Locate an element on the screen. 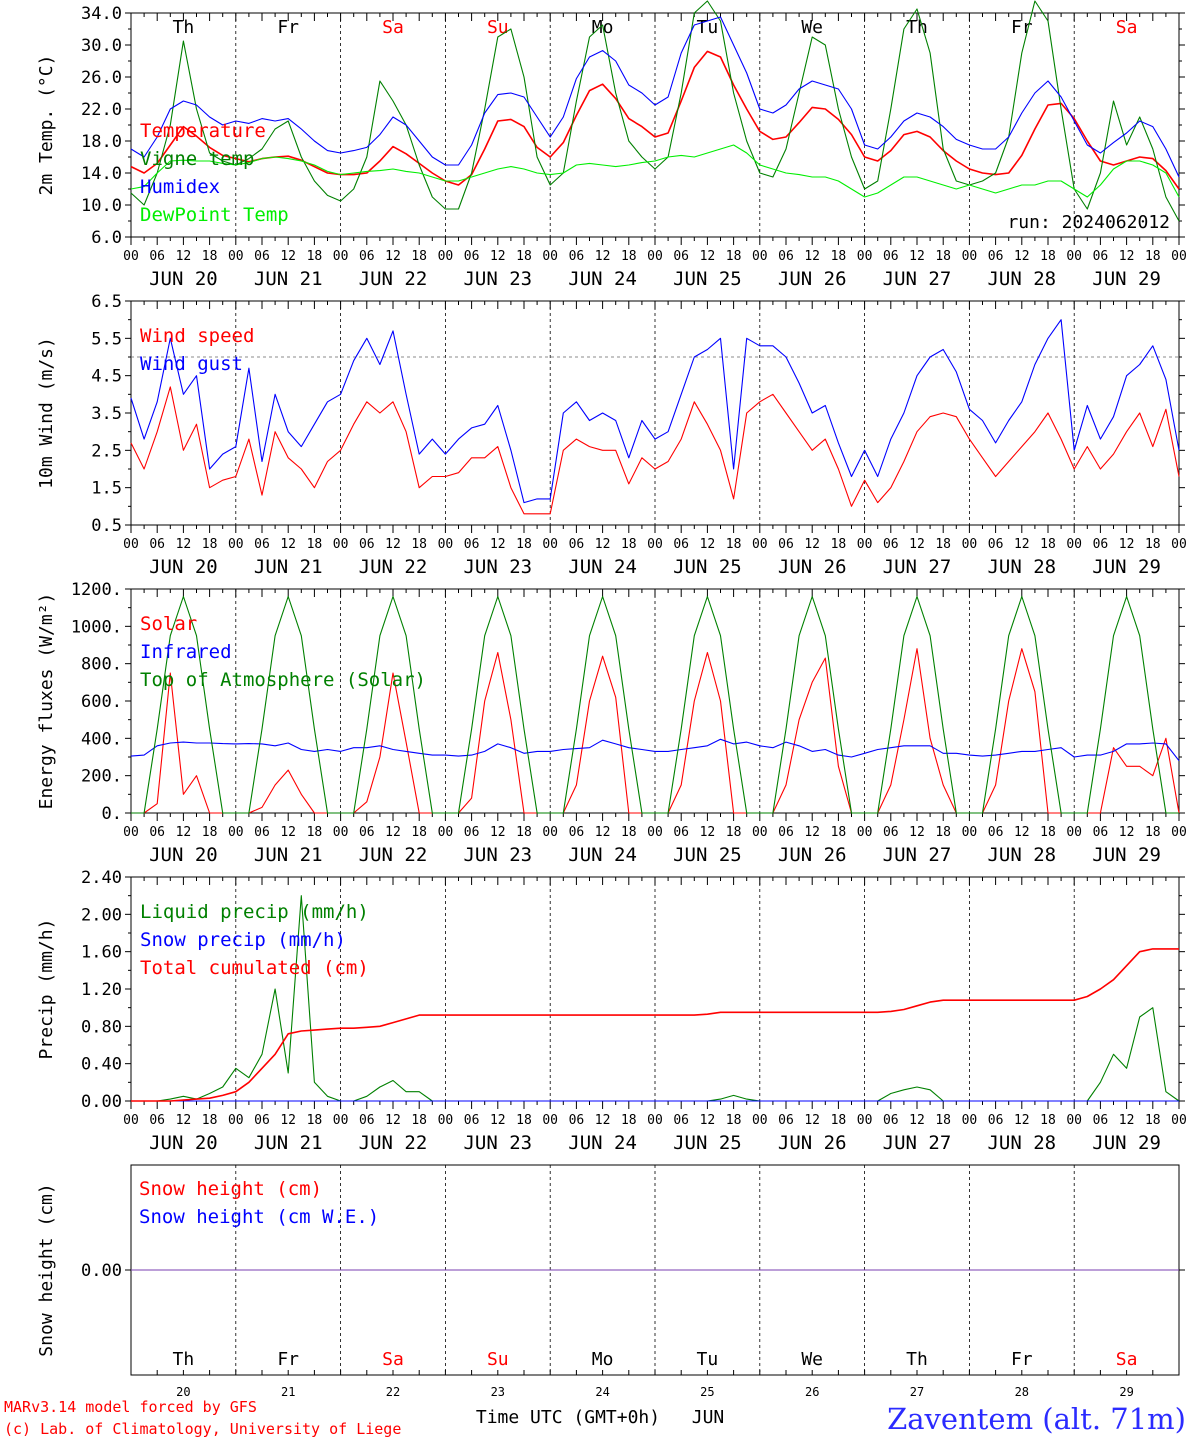 Image resolution: width=1194 pixels, height=1440 pixels. x-date-label: JUN 21 is located at coordinates (288, 1143).